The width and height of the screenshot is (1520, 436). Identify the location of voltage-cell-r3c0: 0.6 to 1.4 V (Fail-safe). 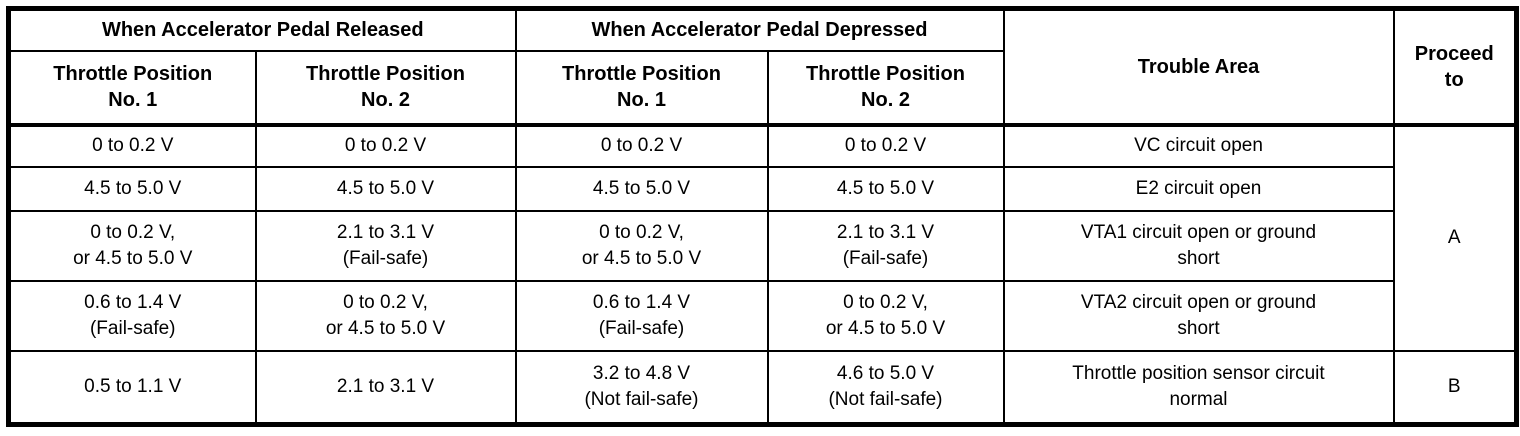
(132, 315).